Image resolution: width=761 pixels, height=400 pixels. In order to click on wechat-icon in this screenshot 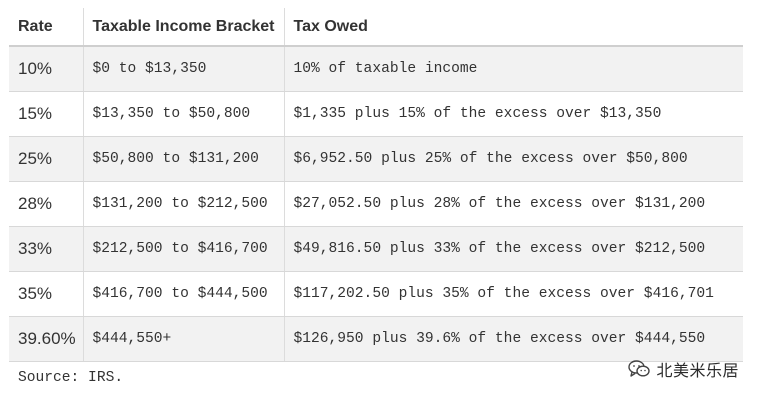, I will do `click(639, 368)`.